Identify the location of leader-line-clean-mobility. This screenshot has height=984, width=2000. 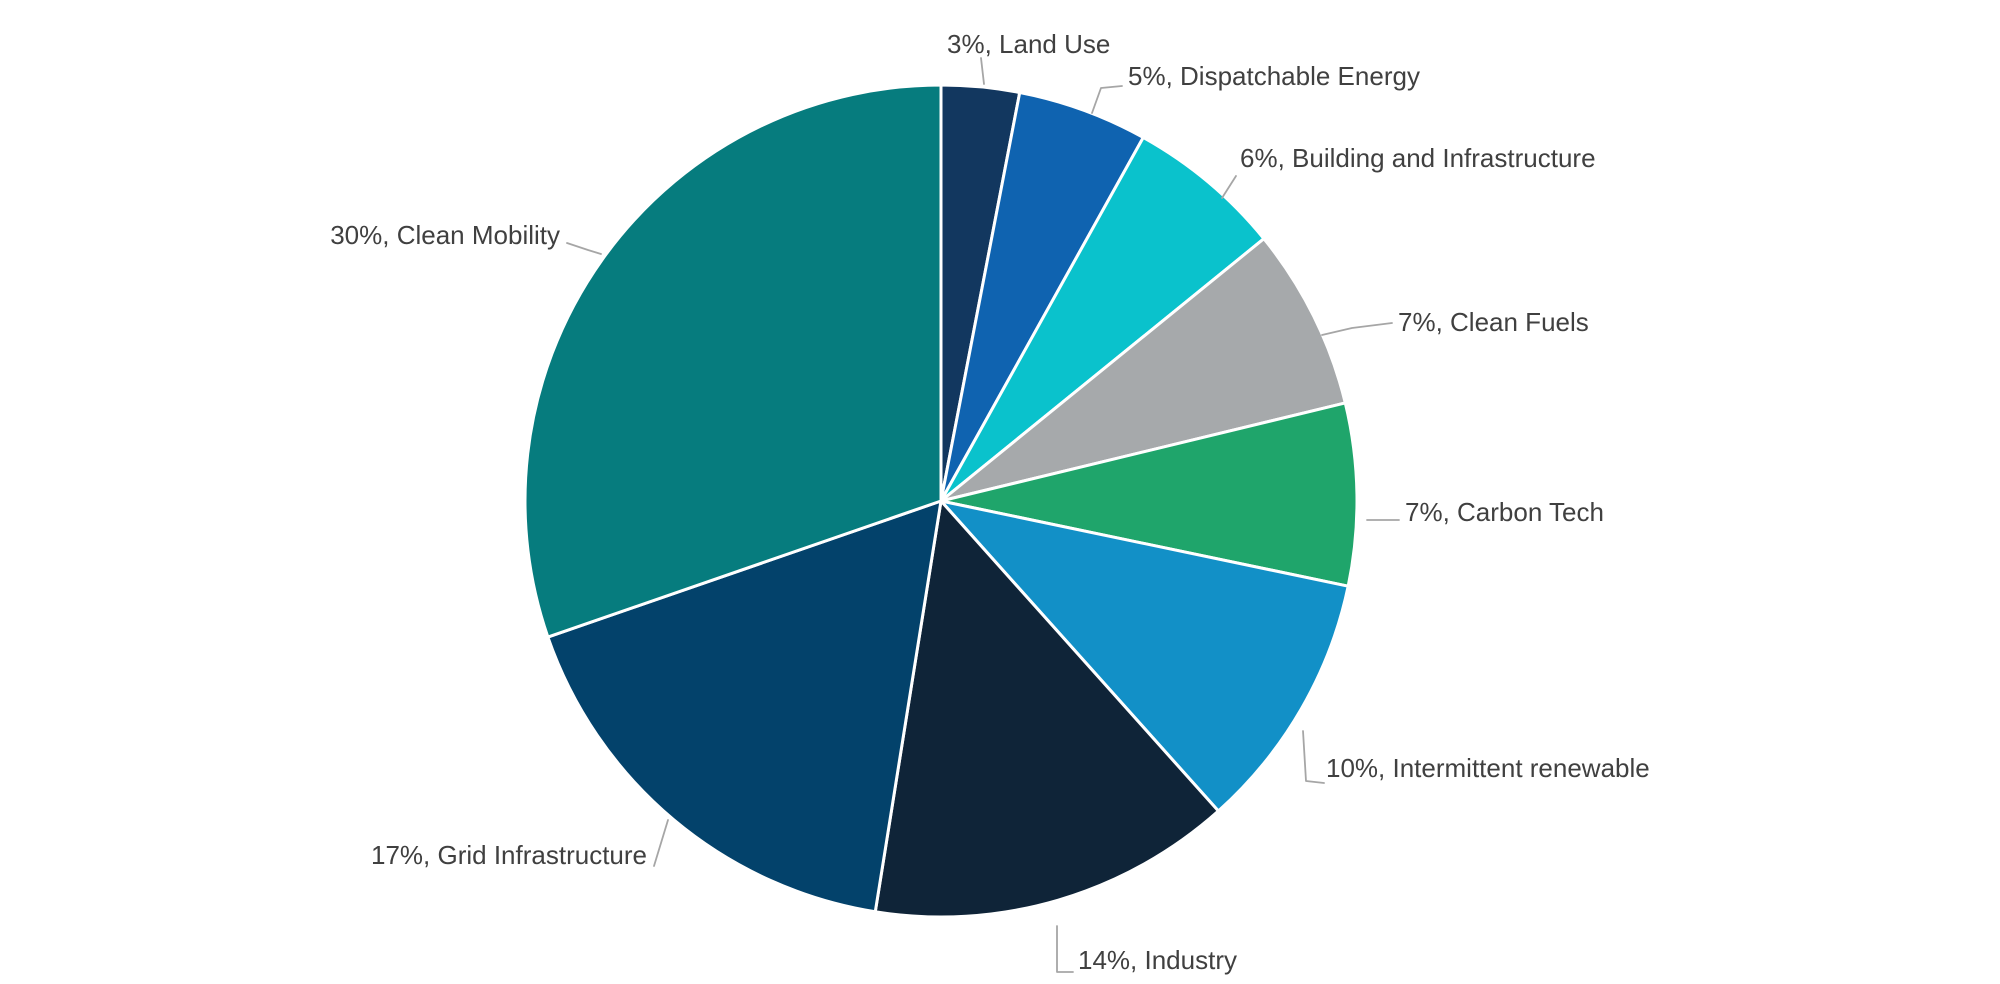
(584, 248).